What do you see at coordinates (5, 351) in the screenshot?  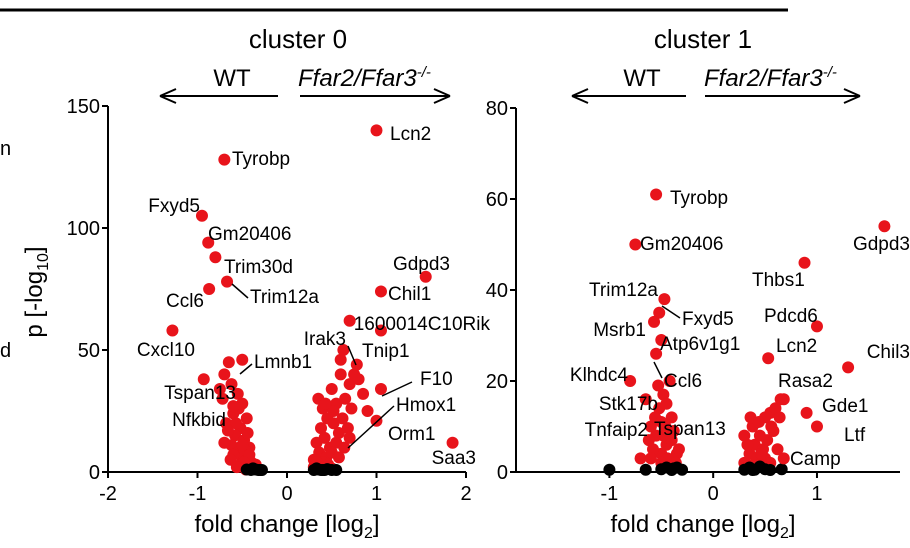 I see `left-edge-fragment-d: d` at bounding box center [5, 351].